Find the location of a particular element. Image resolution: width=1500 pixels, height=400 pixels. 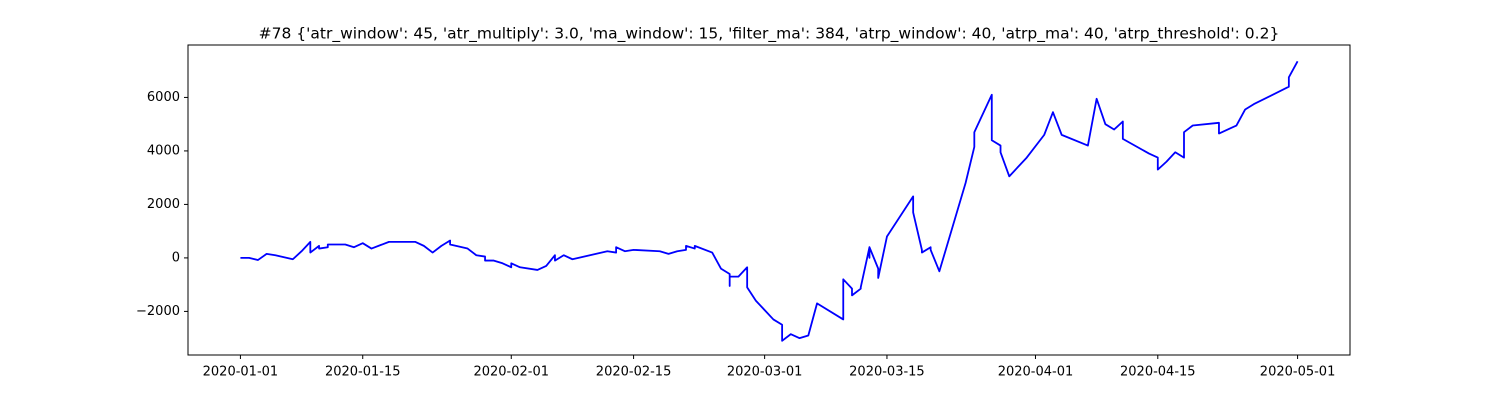

x-tick-label: 2020-01-15 is located at coordinates (363, 372).